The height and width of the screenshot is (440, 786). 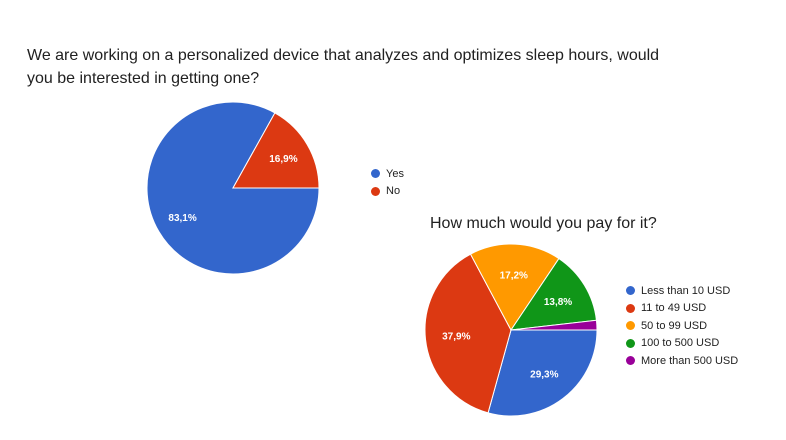 What do you see at coordinates (514, 276) in the screenshot?
I see `slice-label-50-to-99-usd: 17,2%` at bounding box center [514, 276].